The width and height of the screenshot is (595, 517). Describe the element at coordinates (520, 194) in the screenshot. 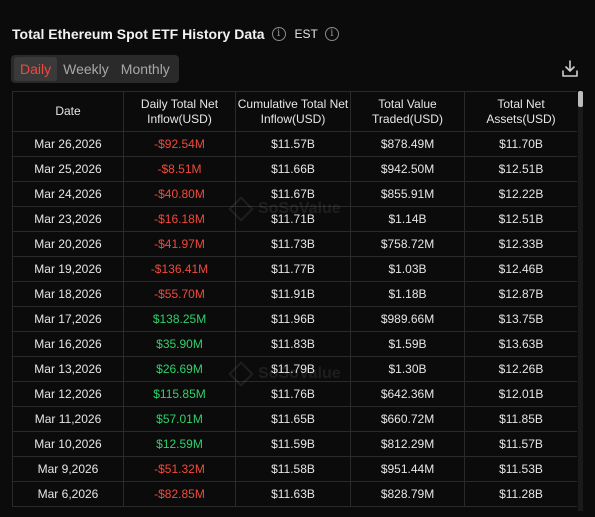

I see `net-assets-cell: $12.22B` at that location.